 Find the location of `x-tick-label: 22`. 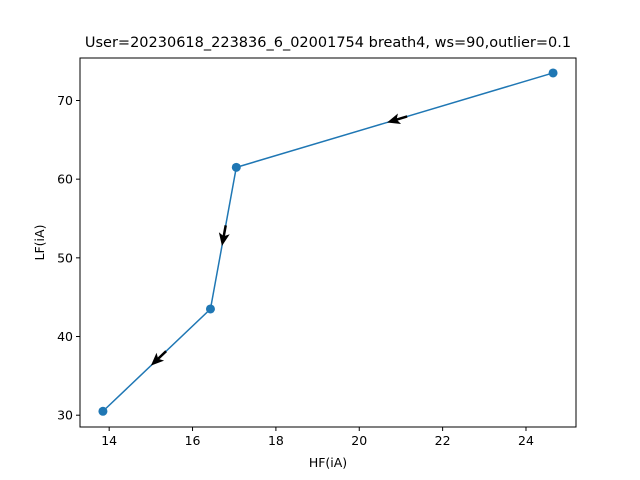

x-tick-label: 22 is located at coordinates (443, 440).